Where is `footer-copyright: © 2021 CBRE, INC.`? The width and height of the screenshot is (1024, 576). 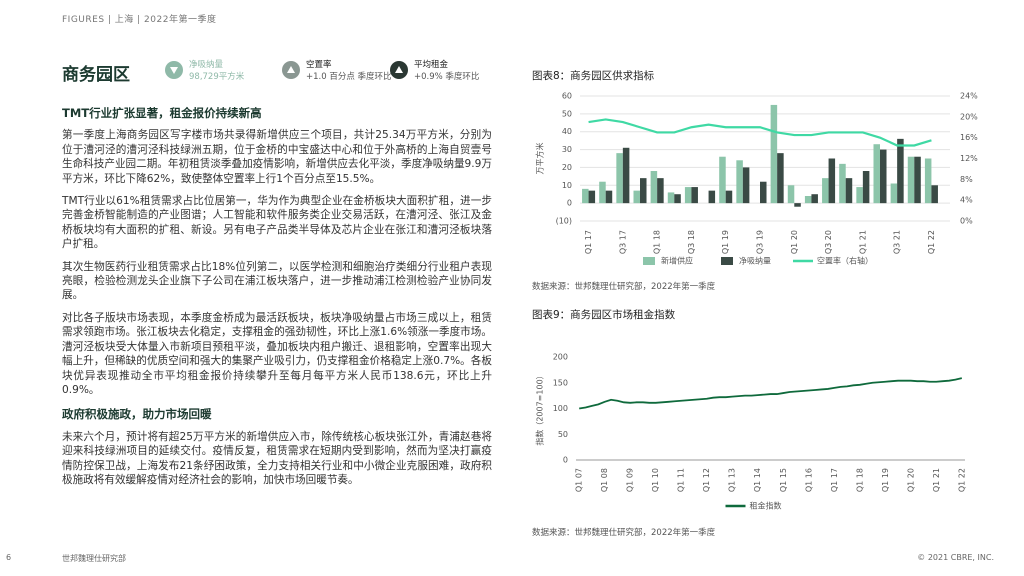 footer-copyright: © 2021 CBRE, INC. is located at coordinates (955, 557).